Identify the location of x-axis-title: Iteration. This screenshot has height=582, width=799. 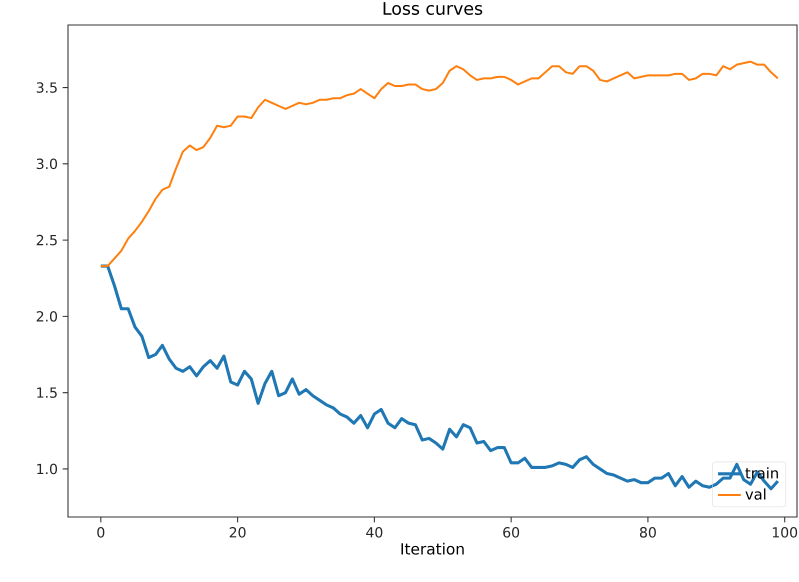
(432, 548).